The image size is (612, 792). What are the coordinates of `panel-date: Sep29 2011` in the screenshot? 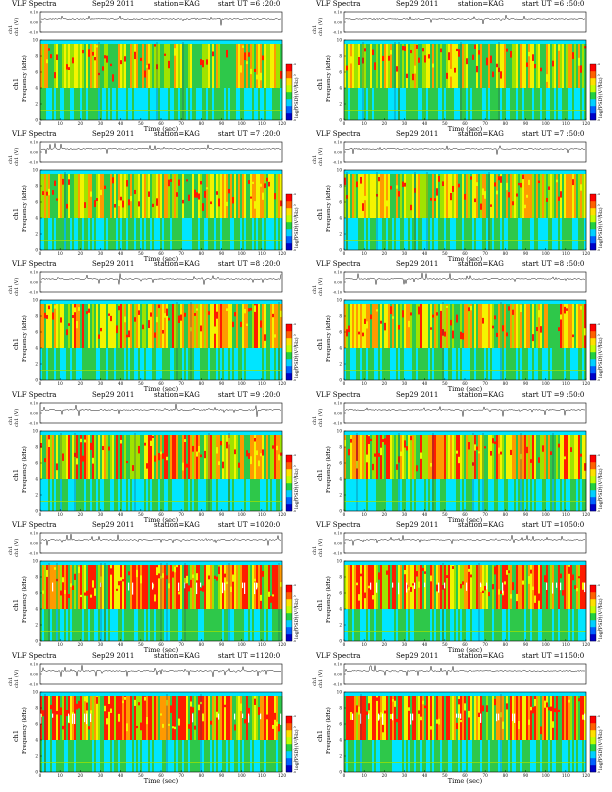 It's located at (417, 134).